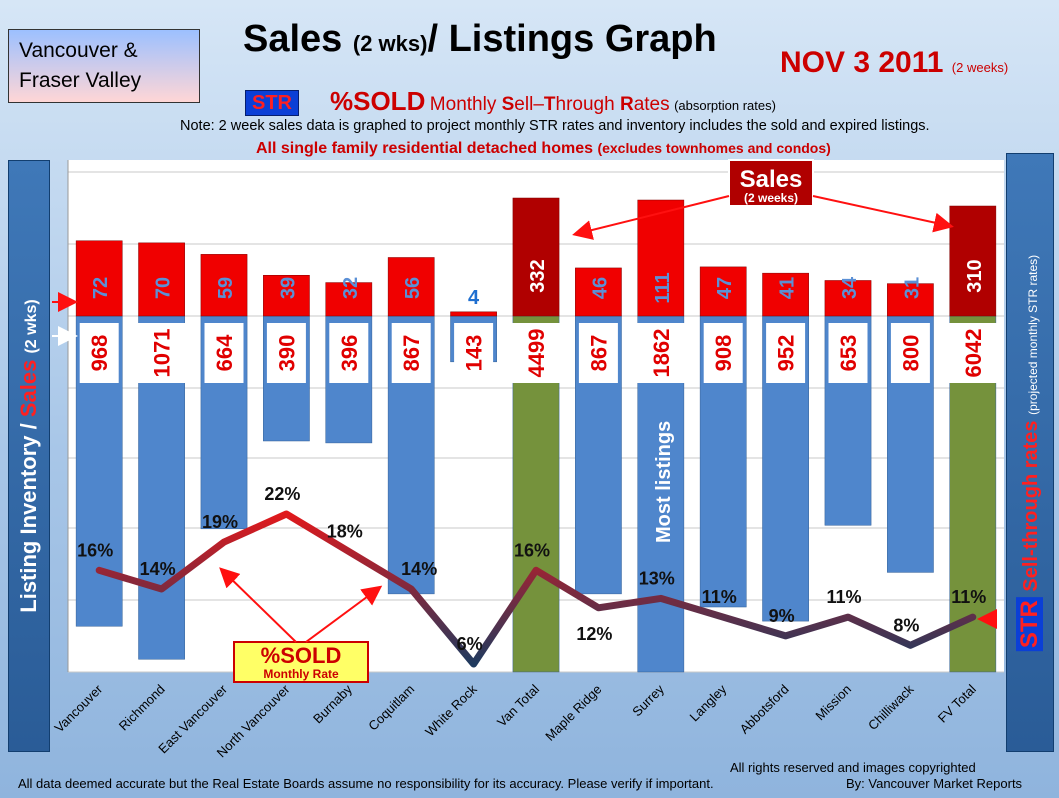 The height and width of the screenshot is (798, 1059). I want to click on pct-sold-paren: (absorption rates), so click(725, 105).